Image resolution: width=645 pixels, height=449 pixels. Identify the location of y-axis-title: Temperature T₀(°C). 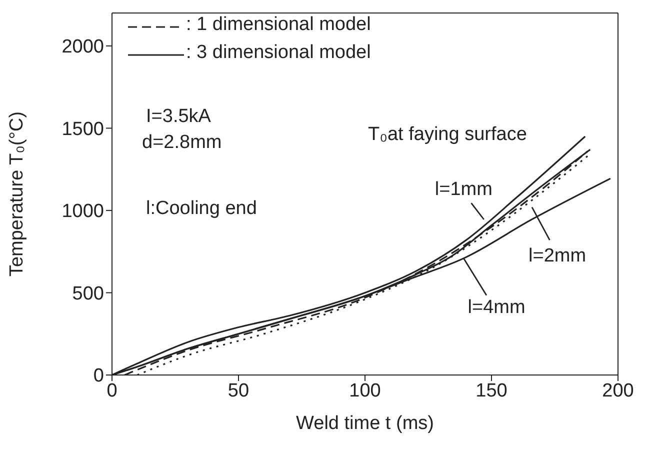
(17, 194).